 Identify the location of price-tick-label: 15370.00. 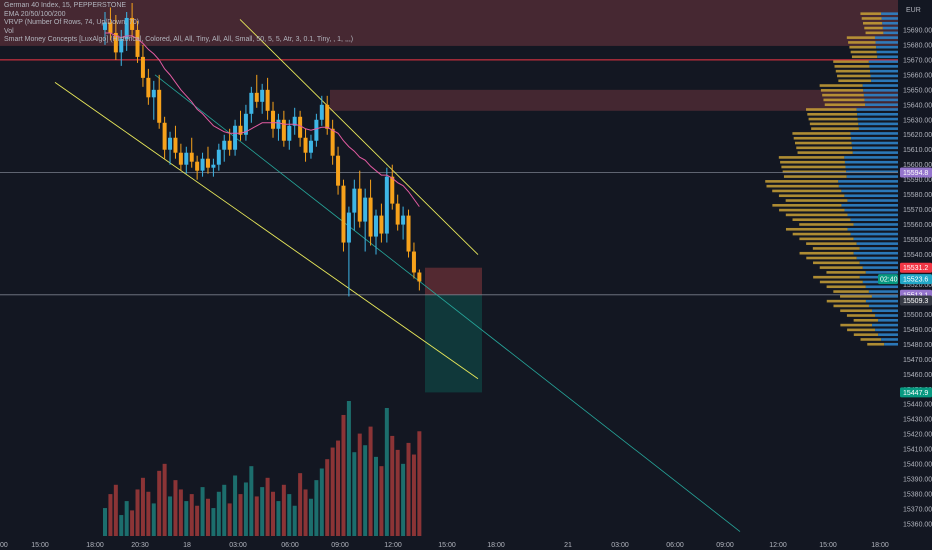
(917, 510).